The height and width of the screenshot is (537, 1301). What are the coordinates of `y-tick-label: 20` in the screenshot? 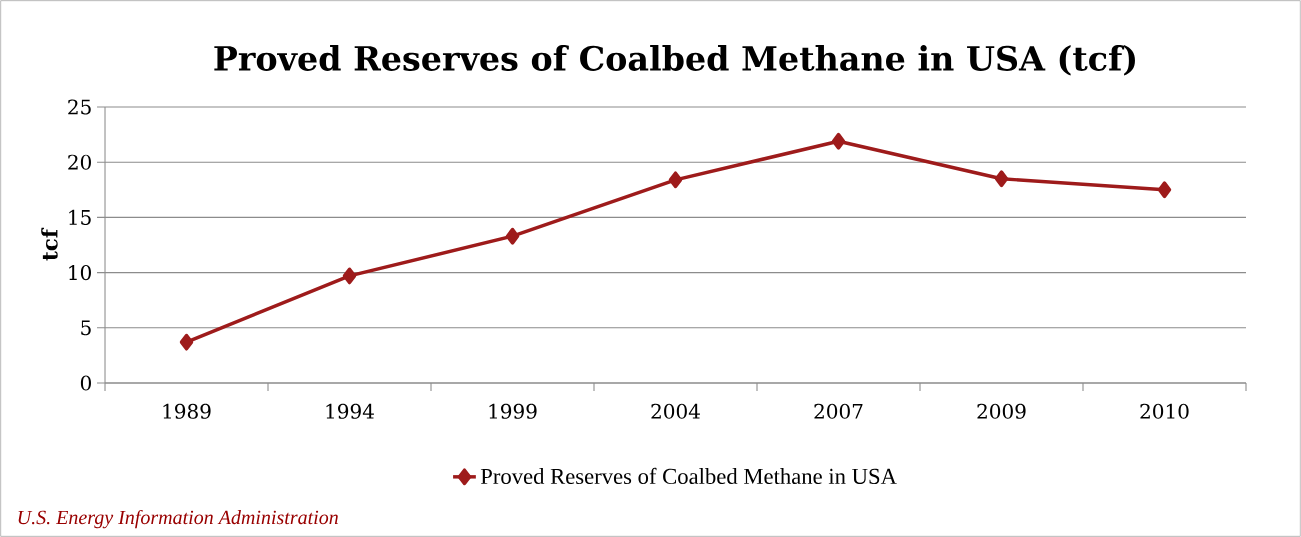 It's located at (79, 162).